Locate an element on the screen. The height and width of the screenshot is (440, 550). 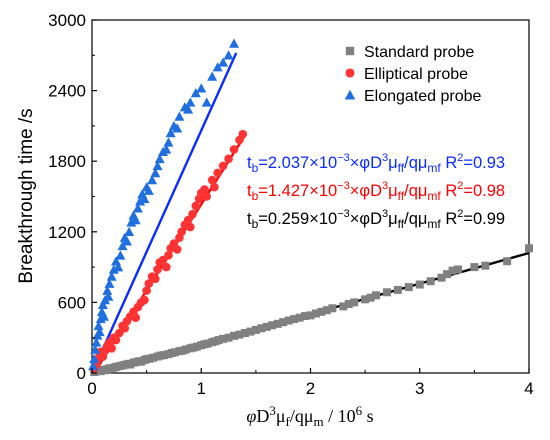
equation-part: mf is located at coordinates (434, 168).